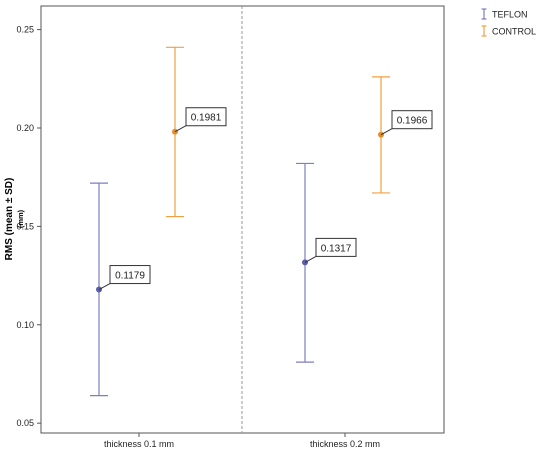 Image resolution: width=550 pixels, height=455 pixels. Describe the element at coordinates (20, 218) in the screenshot. I see `y-axis-unit: (mm)` at that location.